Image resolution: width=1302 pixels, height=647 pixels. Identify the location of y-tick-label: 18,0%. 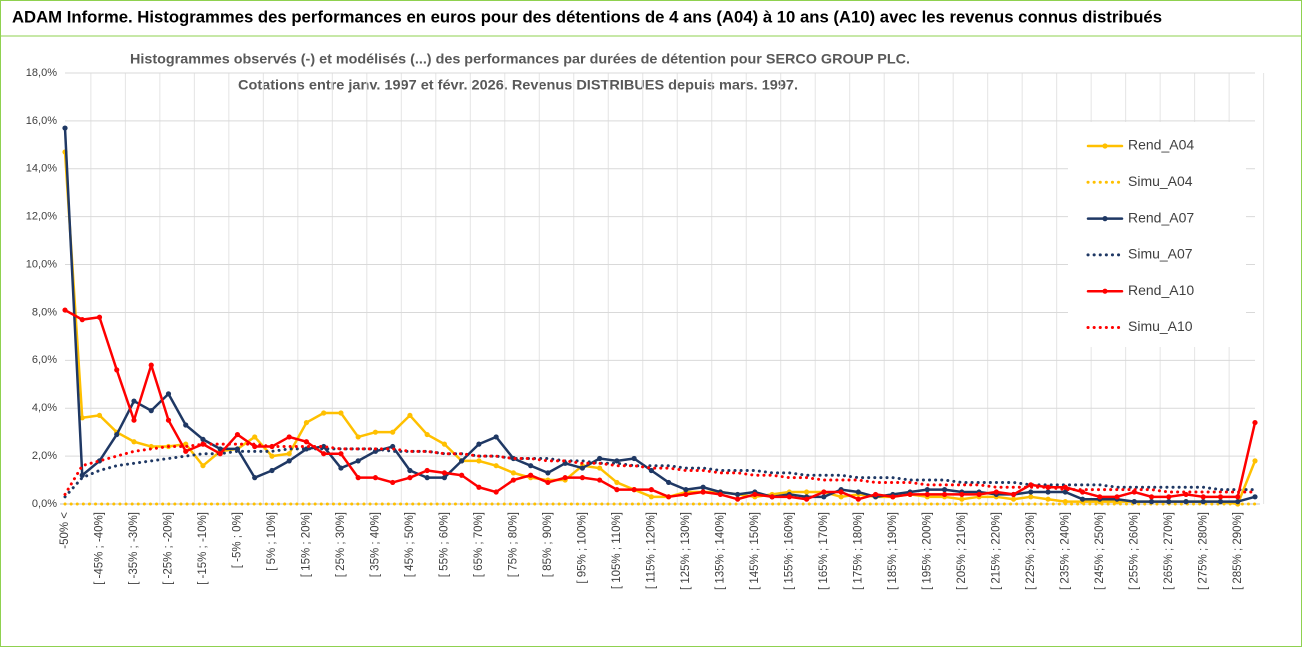
(41, 73).